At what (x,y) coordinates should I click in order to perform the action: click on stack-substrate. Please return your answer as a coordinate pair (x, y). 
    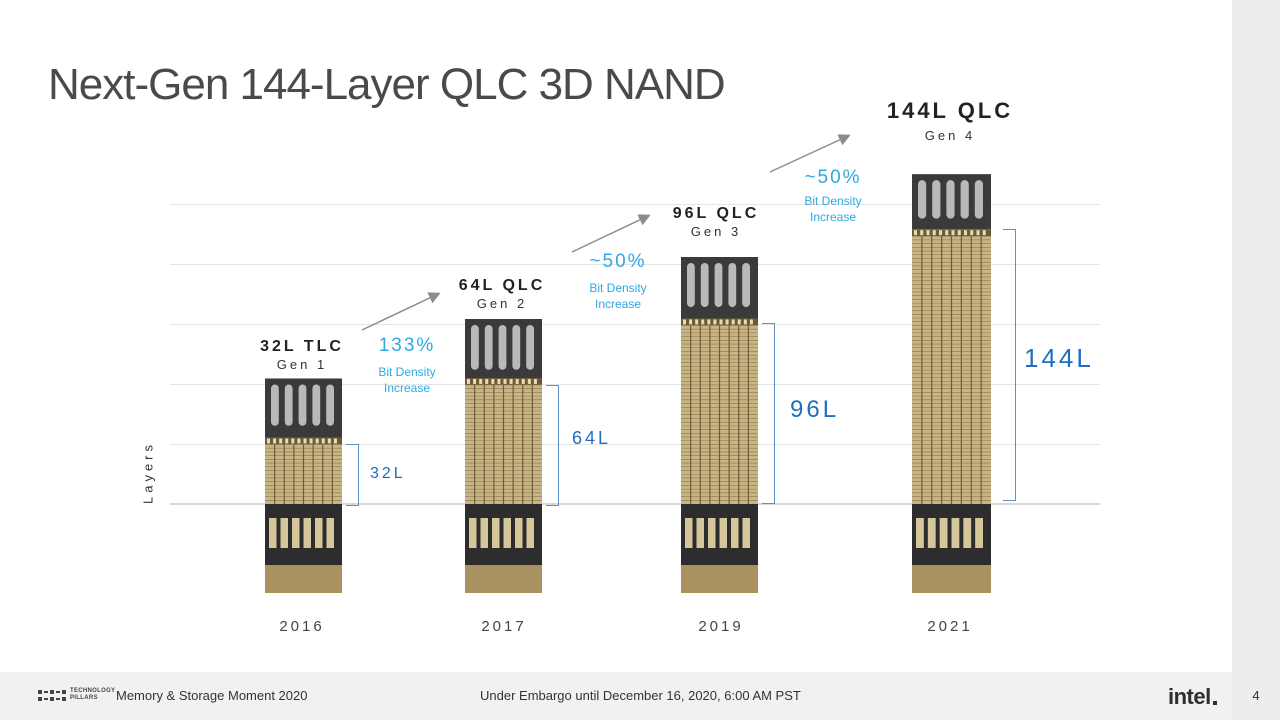
    Looking at the image, I should click on (503, 579).